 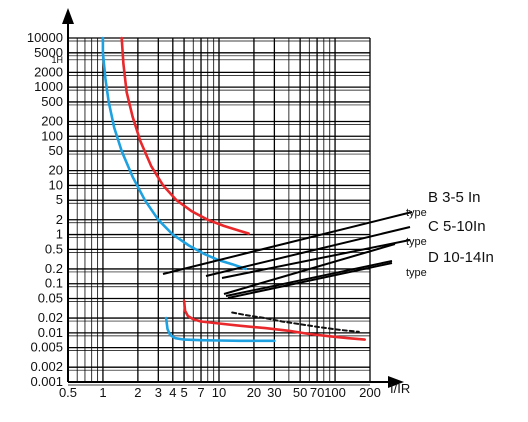 I want to click on y-tick-label: 0.001, so click(x=46, y=381).